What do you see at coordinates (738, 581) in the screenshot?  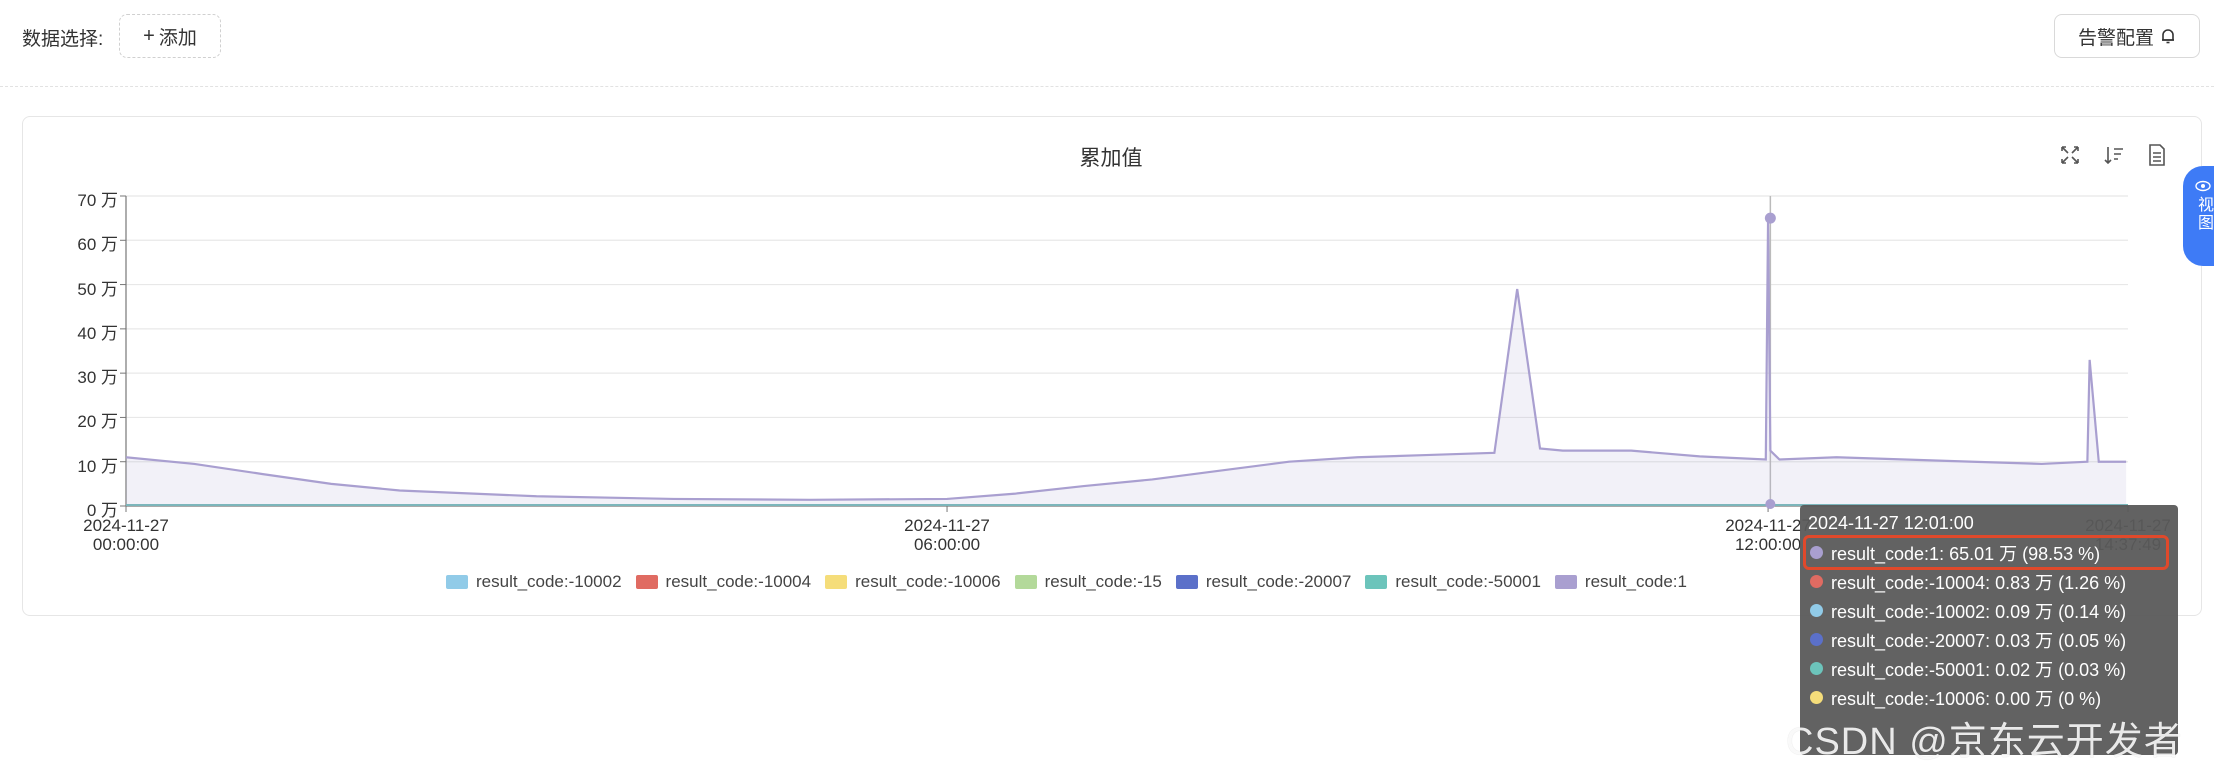 I see `legend-label: result_code:-10004` at bounding box center [738, 581].